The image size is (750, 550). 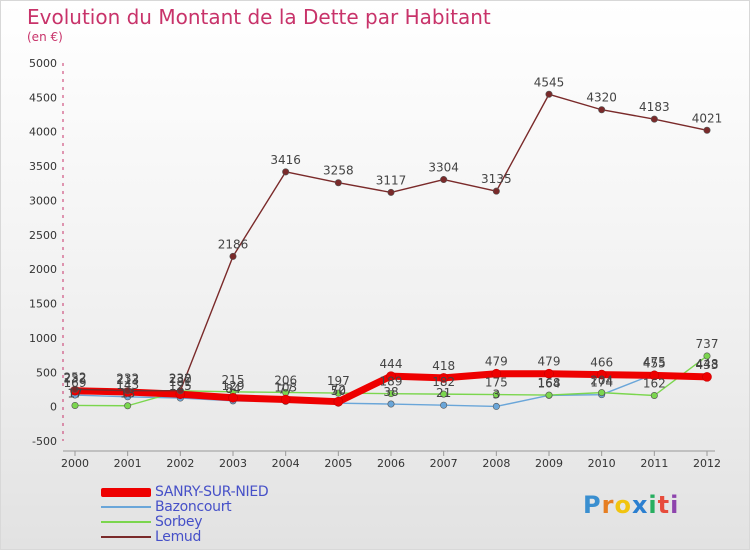 I want to click on y-tick-label: 3500, so click(x=43, y=166).